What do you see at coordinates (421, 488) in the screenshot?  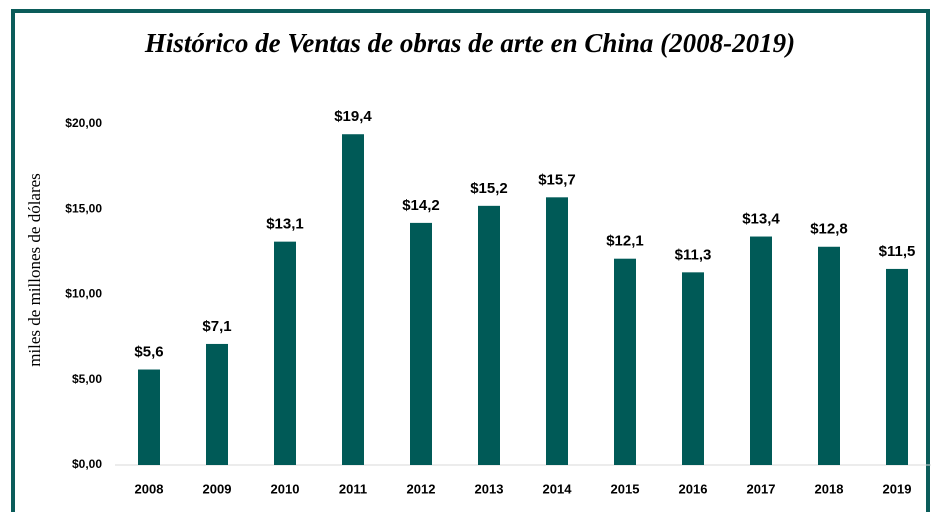 I see `x-tick-label: 2012` at bounding box center [421, 488].